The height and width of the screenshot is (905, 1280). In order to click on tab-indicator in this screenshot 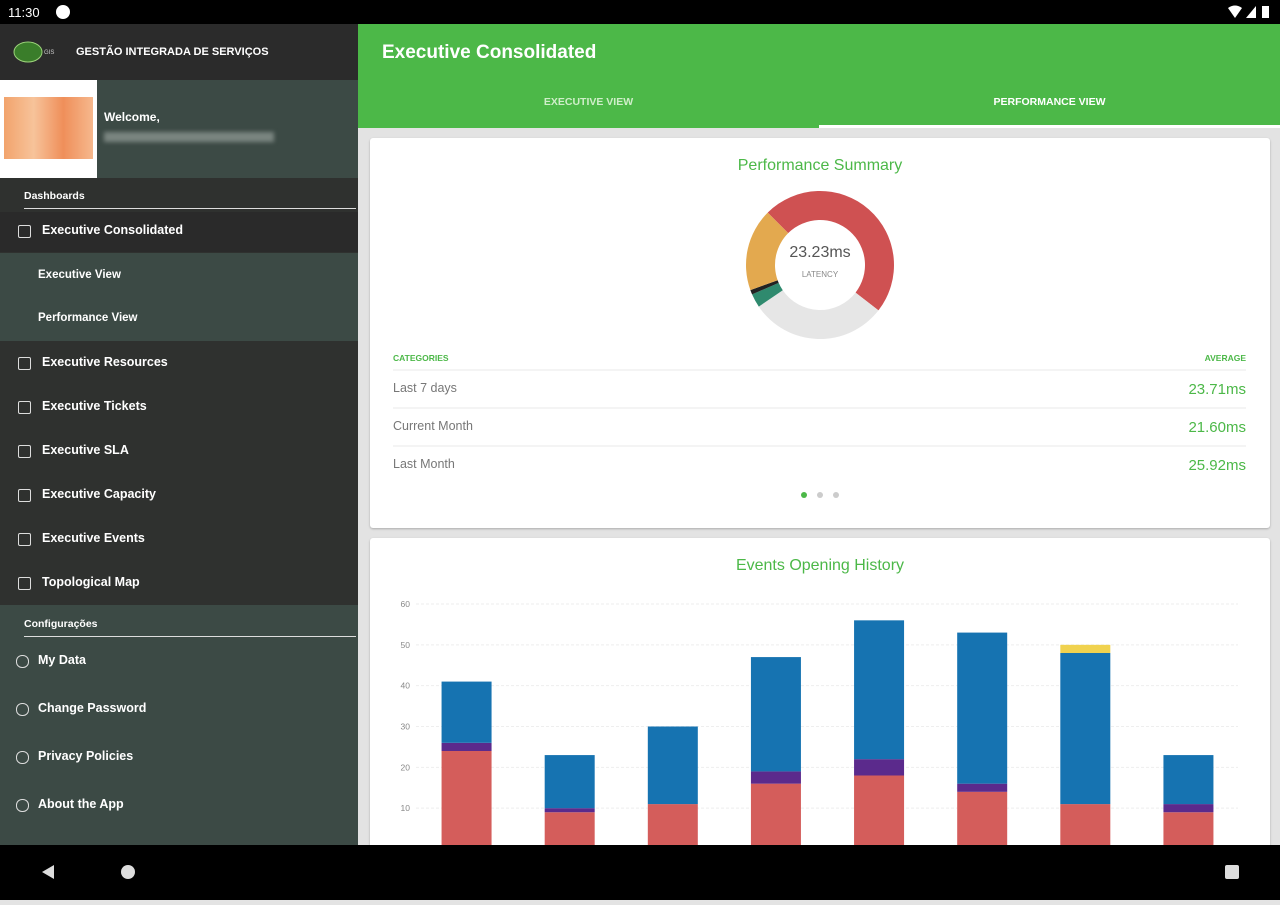, I will do `click(1049, 126)`.